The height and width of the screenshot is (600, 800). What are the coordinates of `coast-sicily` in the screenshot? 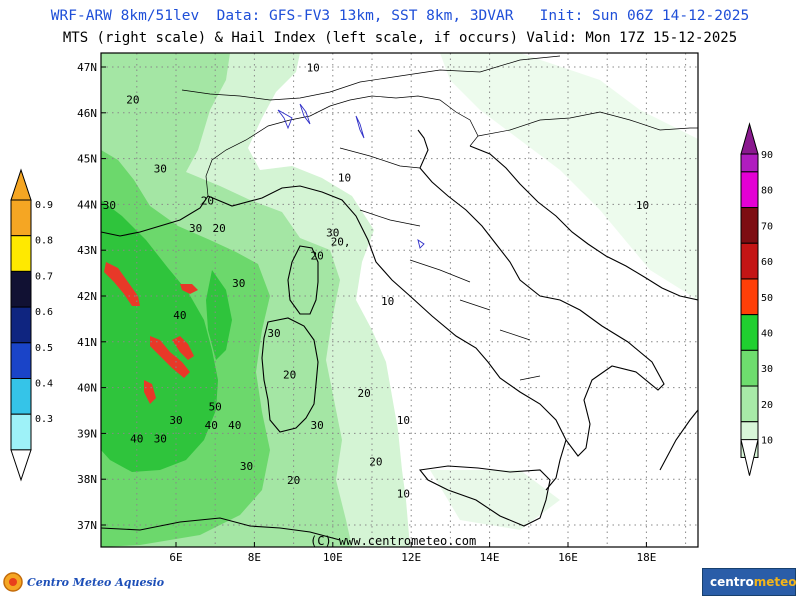 It's located at (484, 496).